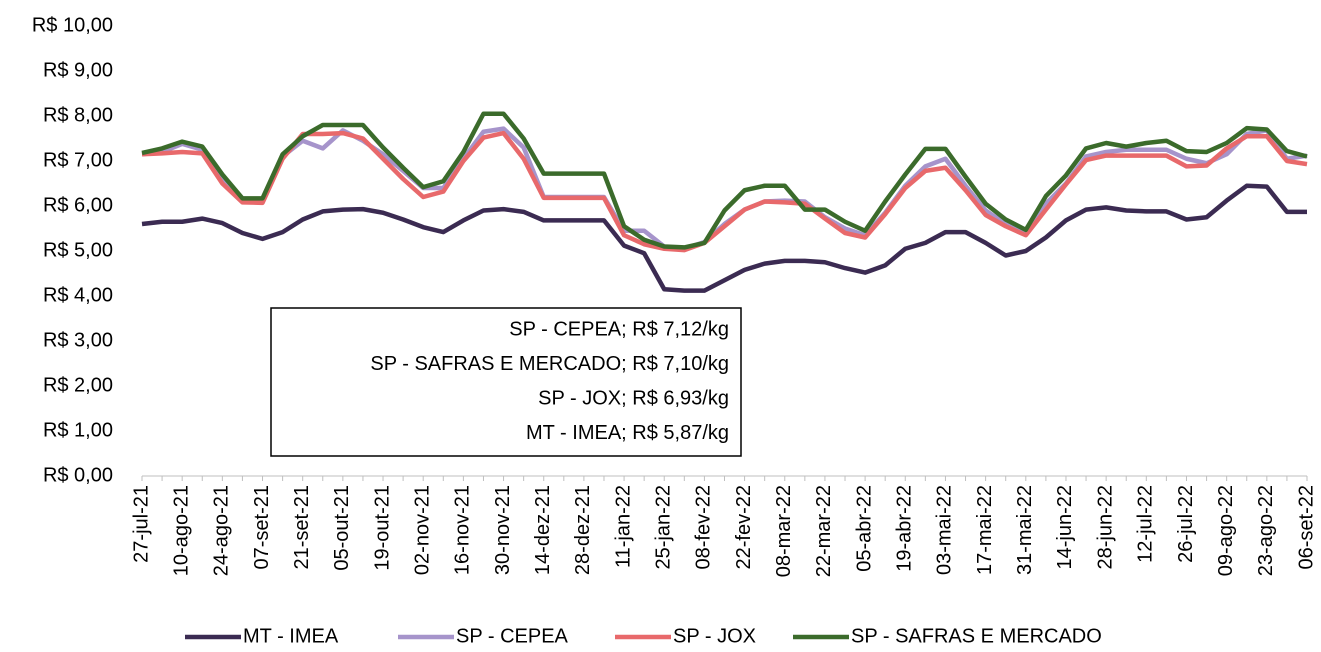 The width and height of the screenshot is (1321, 652). I want to click on y-tick-label: R$ 7,00, so click(78, 160).